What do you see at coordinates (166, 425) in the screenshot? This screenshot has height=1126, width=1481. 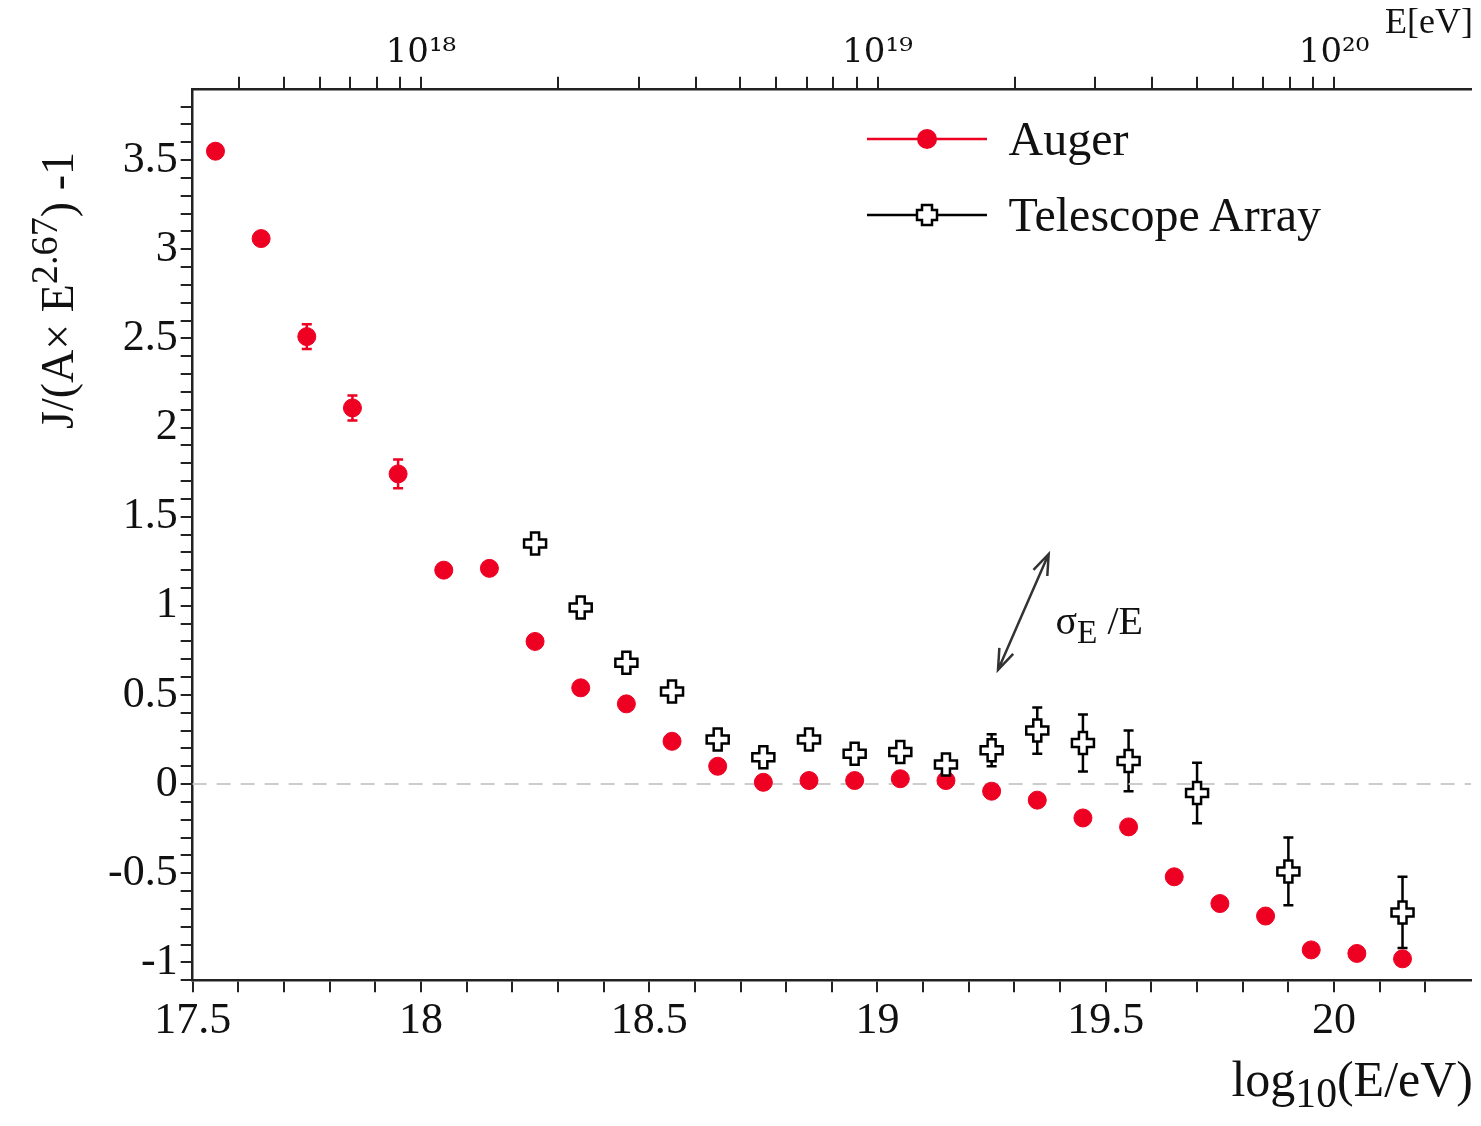 I see `y-tick-label: 2` at bounding box center [166, 425].